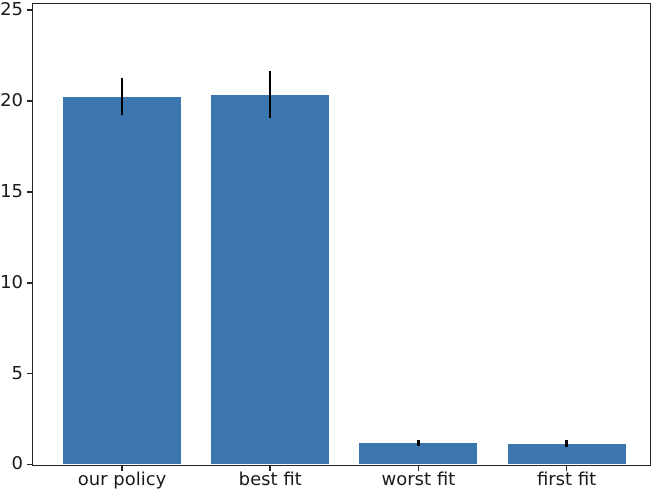  I want to click on y-tick-label: 15, so click(11, 191).